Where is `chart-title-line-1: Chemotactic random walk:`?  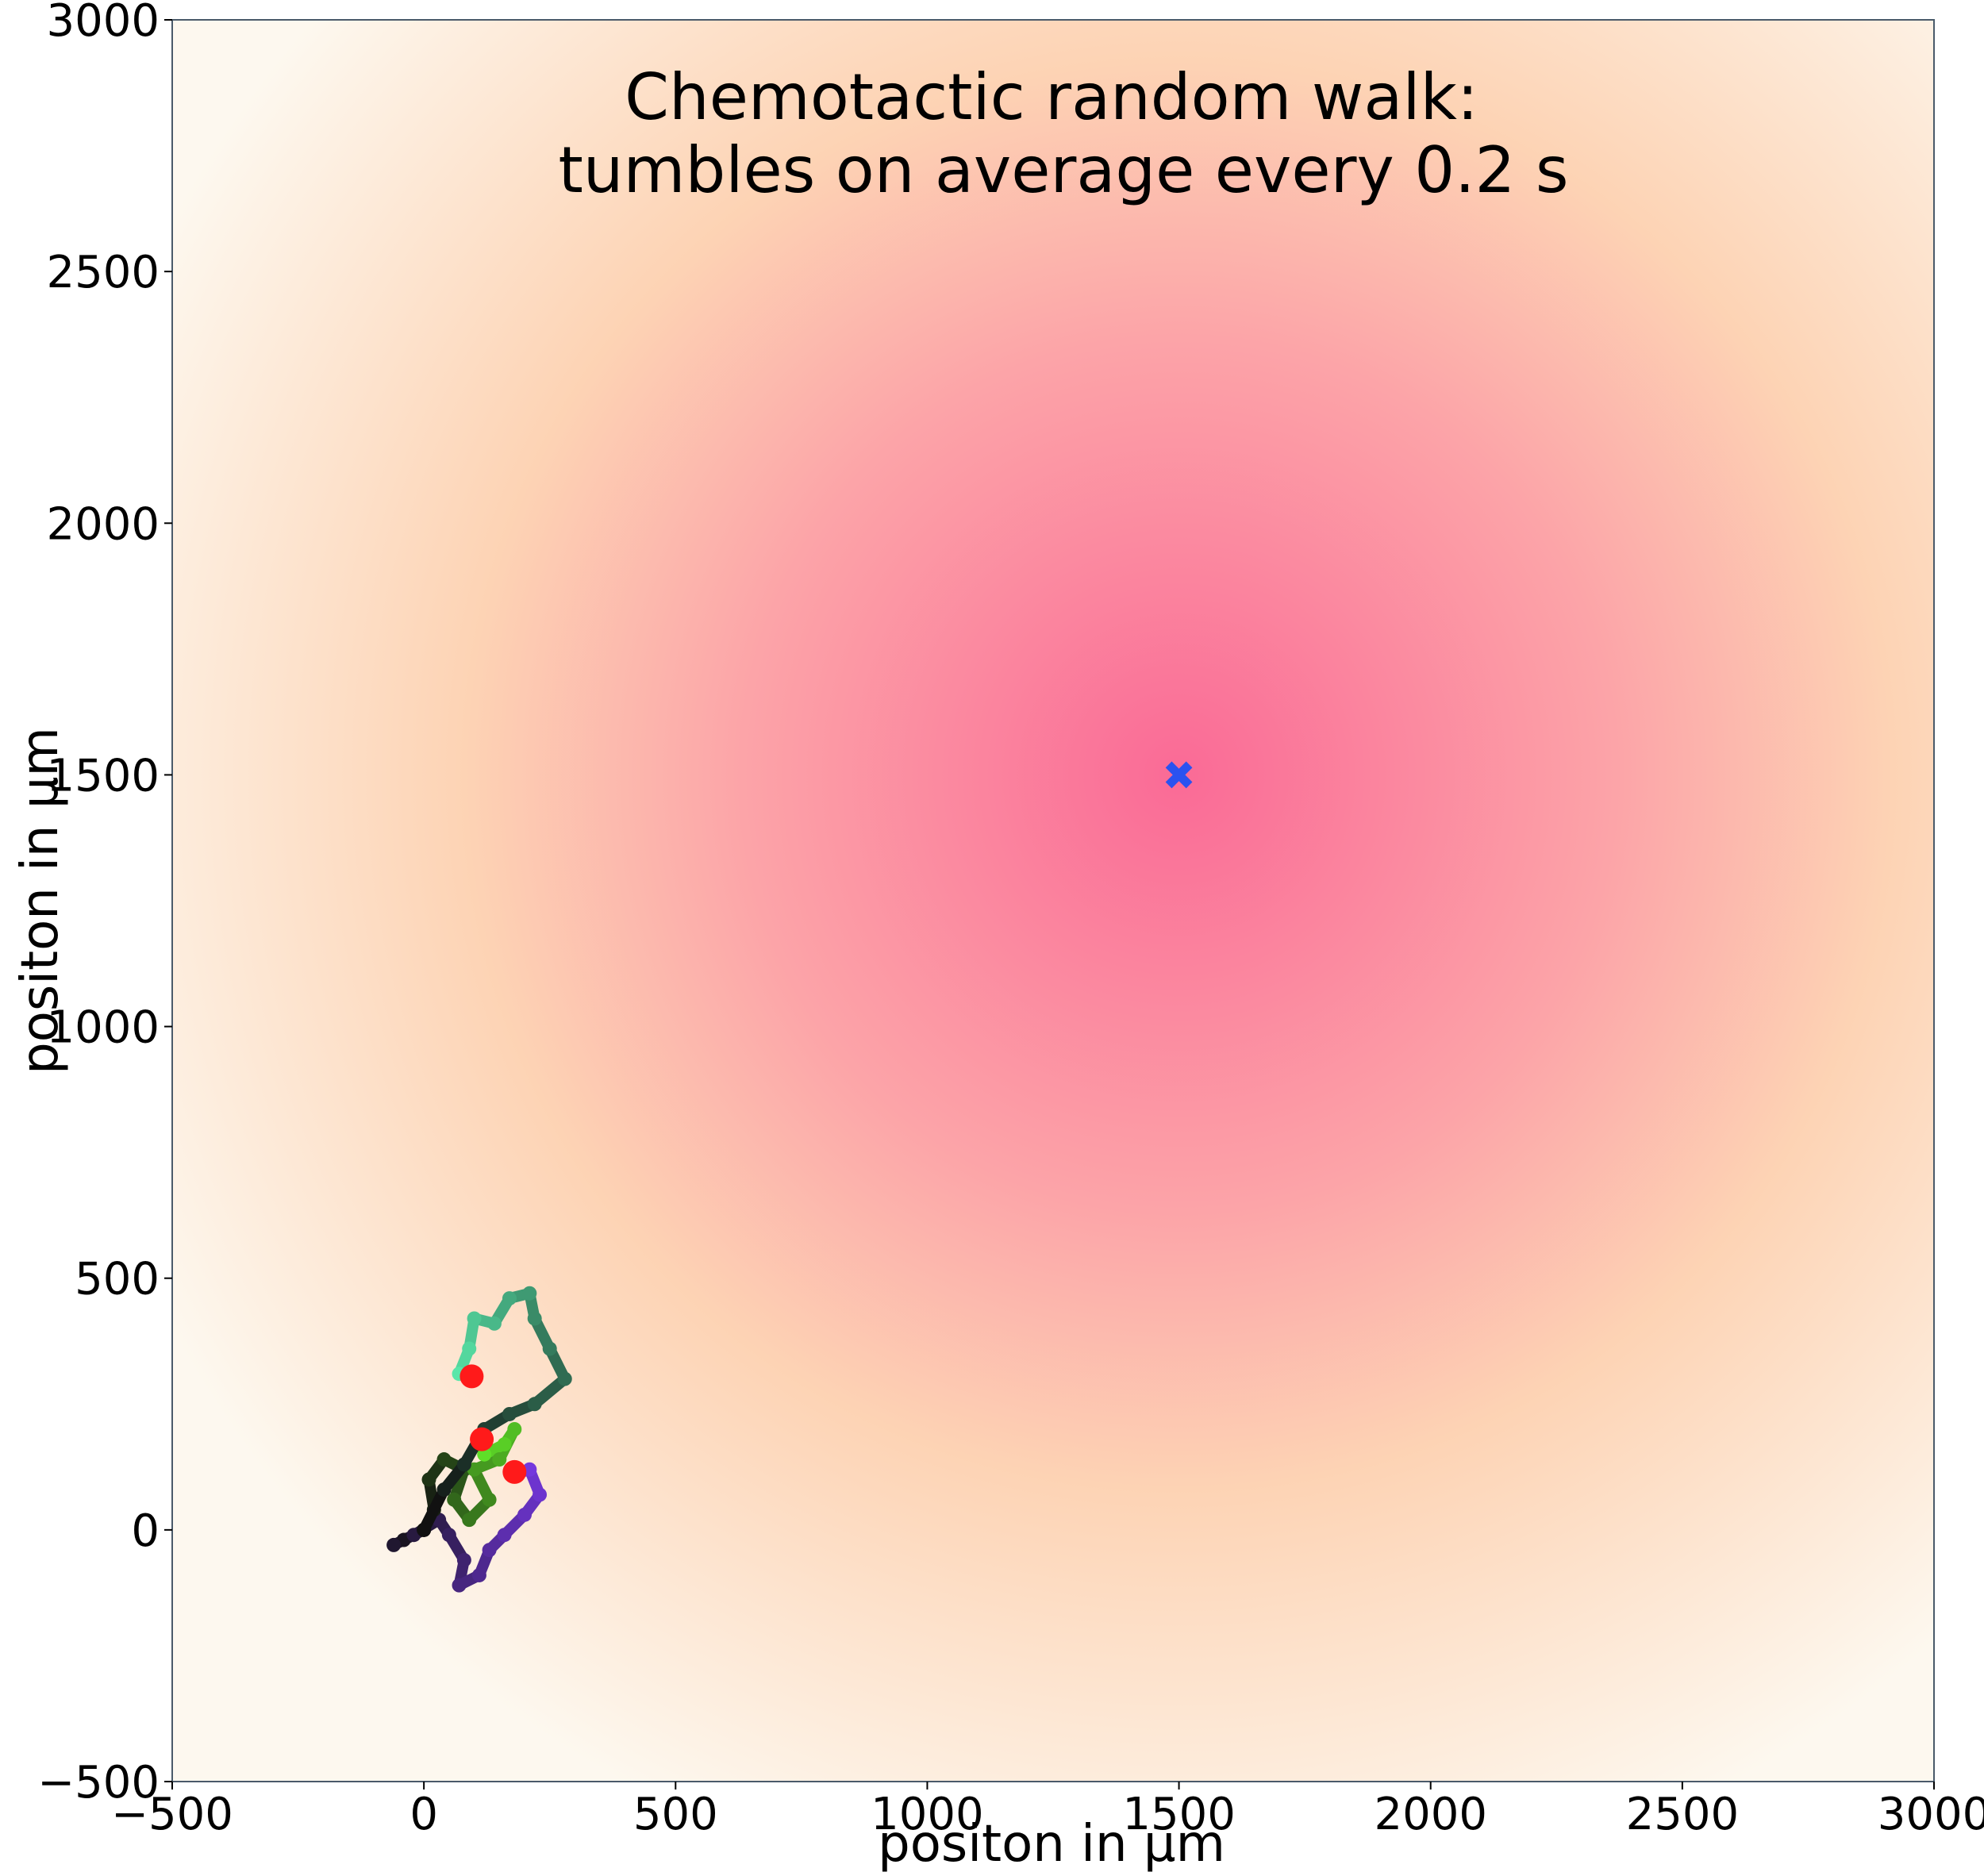 chart-title-line-1: Chemotactic random walk: is located at coordinates (1051, 97).